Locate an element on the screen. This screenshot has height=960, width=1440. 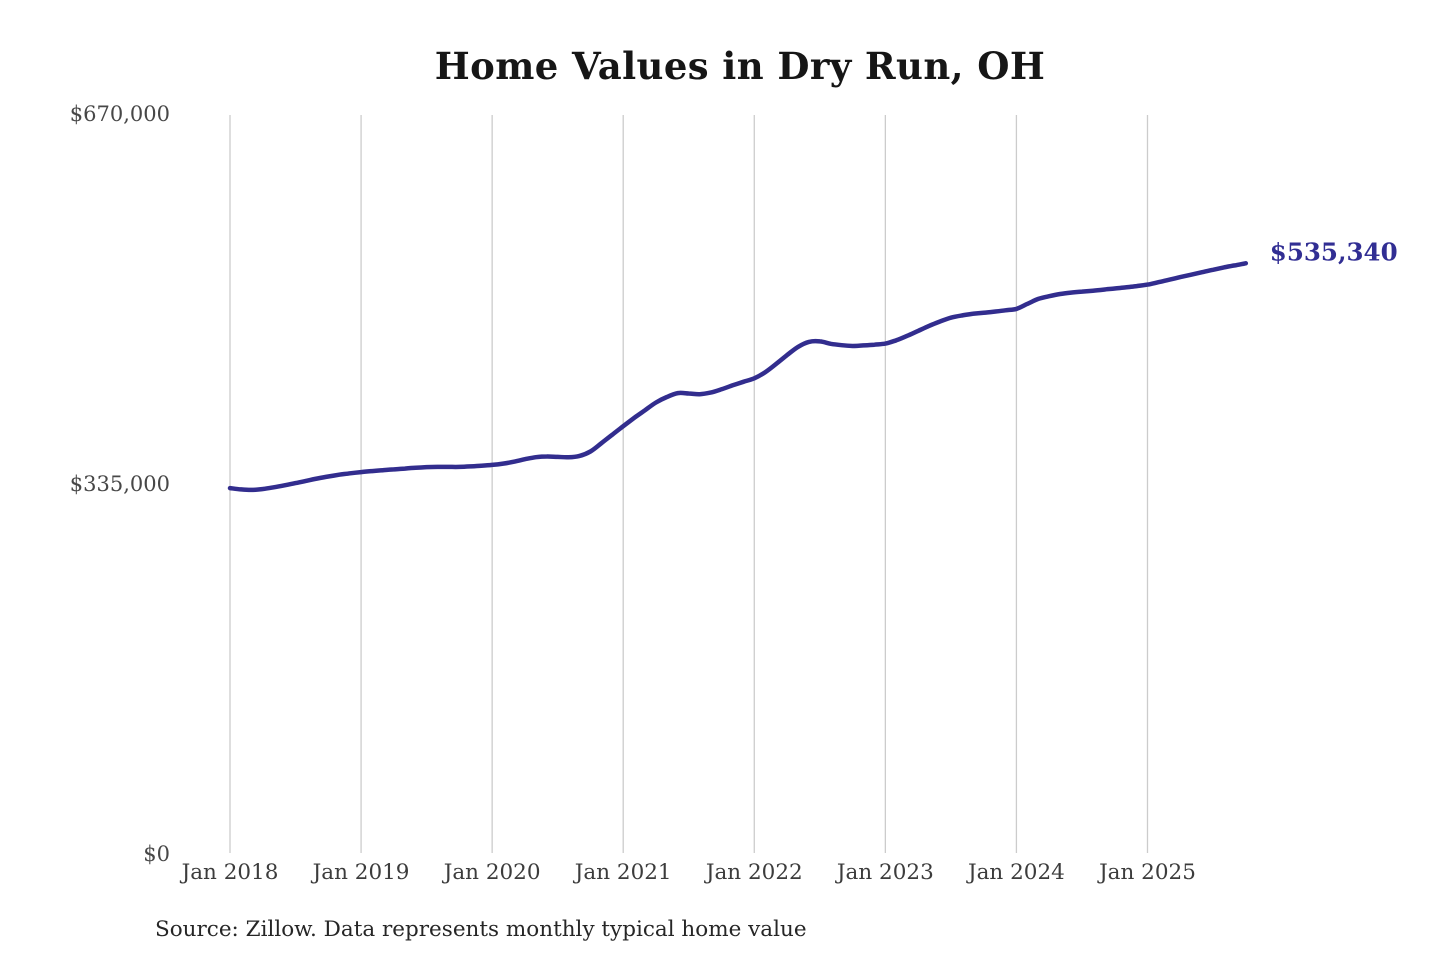
y-axis-tick-label-0: $0 is located at coordinates (156, 854).